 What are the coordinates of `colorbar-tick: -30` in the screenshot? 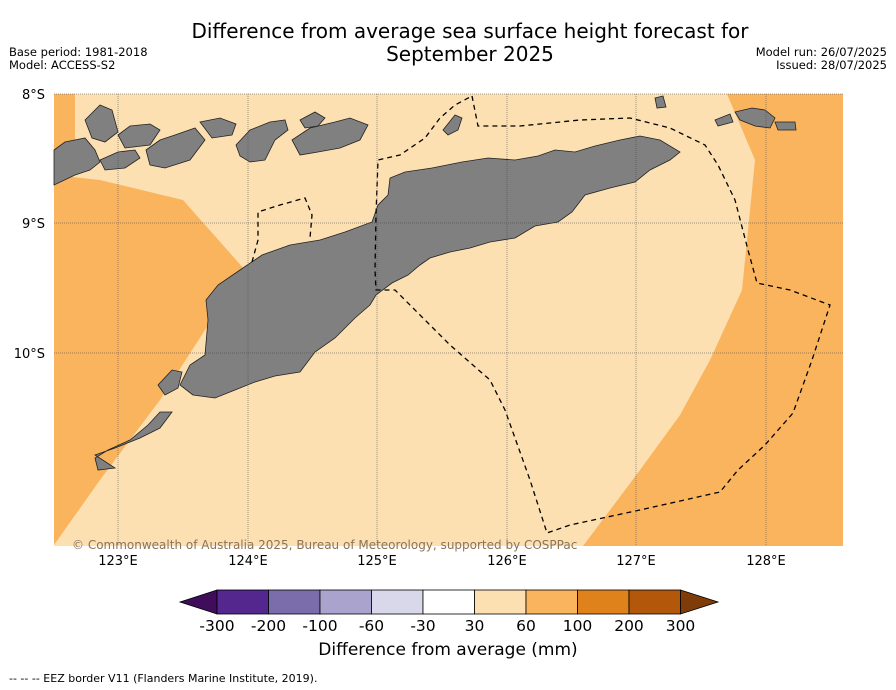 It's located at (422, 626).